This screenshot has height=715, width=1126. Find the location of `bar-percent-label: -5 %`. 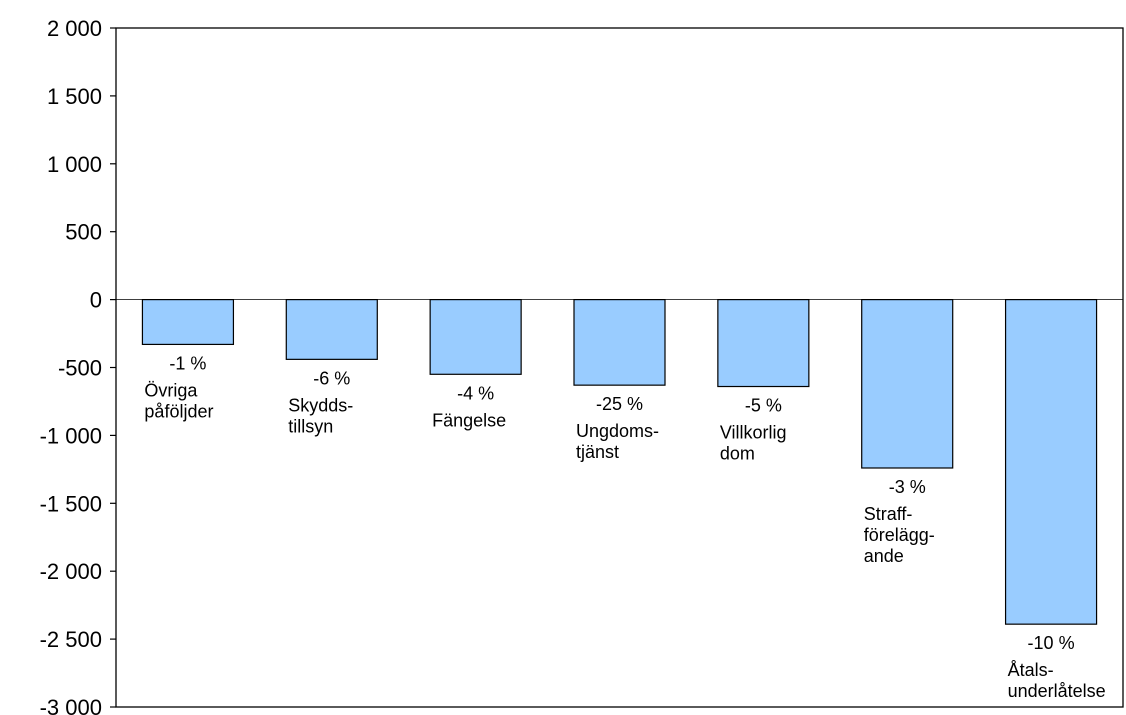

bar-percent-label: -5 % is located at coordinates (763, 406).